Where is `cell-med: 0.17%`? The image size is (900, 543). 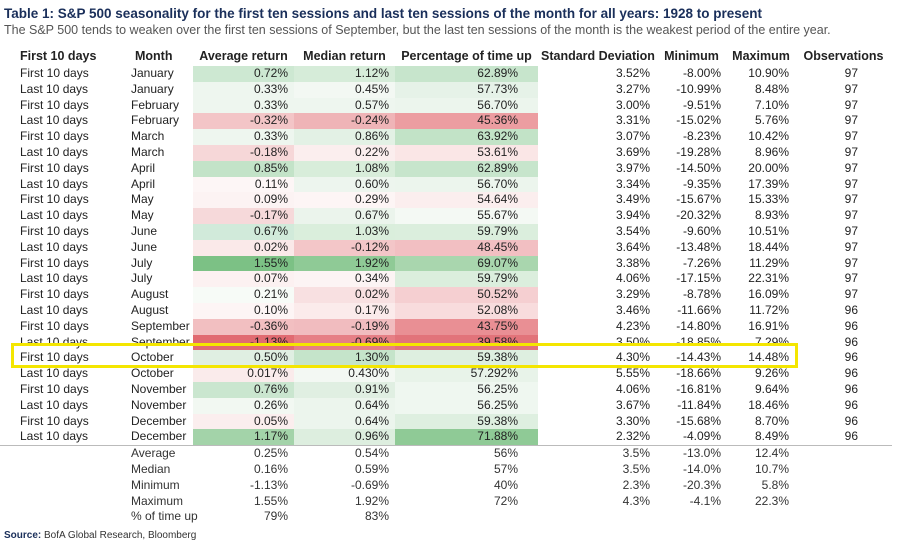
cell-med: 0.17% is located at coordinates (344, 310).